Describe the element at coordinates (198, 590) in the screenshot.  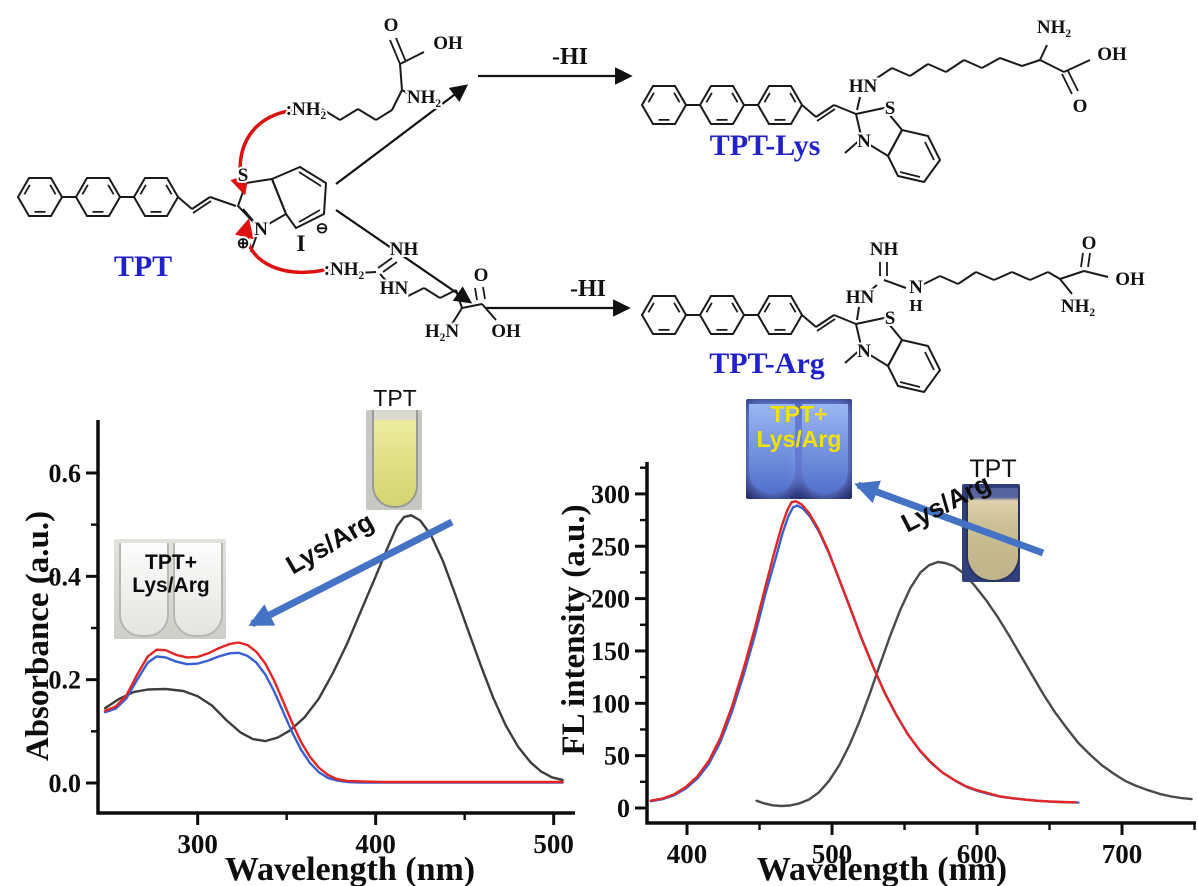
I see `cuvette-right` at that location.